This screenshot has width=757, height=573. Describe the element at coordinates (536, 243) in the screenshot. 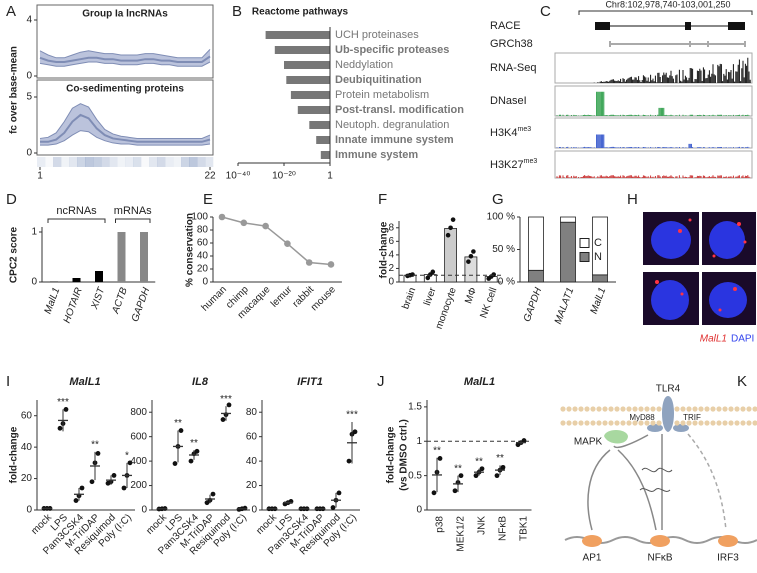

I see `bar-segment` at that location.